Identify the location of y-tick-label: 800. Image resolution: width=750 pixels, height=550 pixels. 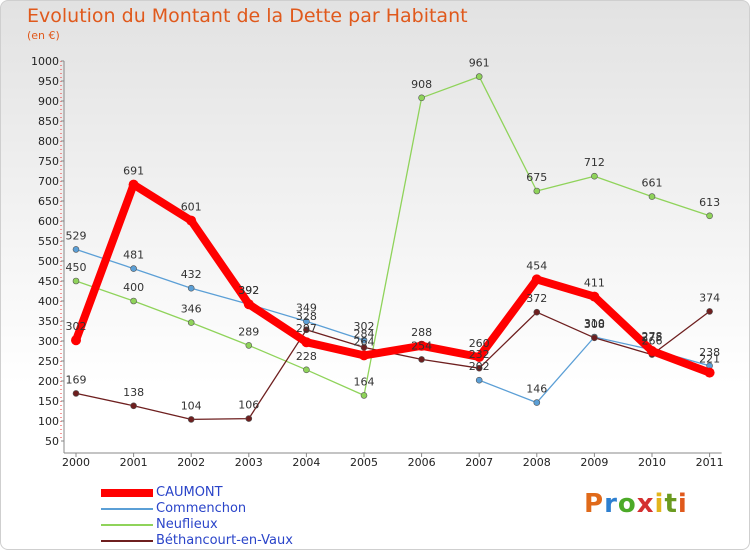
(48, 141).